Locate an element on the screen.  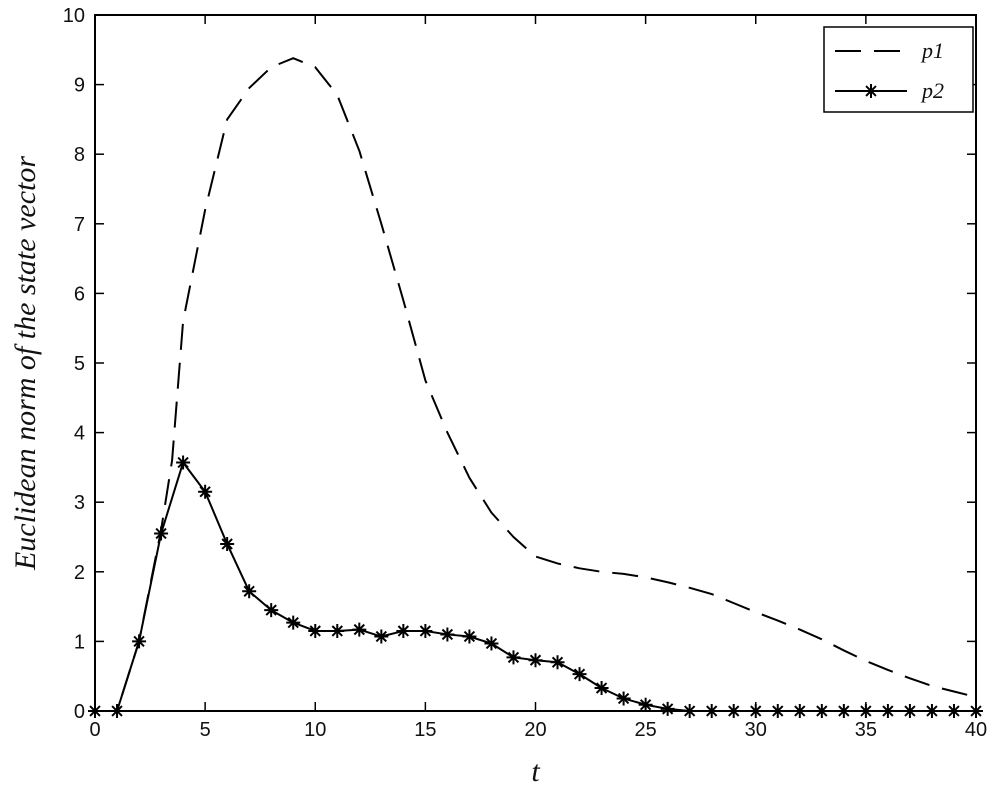
legend-label-p1: p1 is located at coordinates (932, 50).